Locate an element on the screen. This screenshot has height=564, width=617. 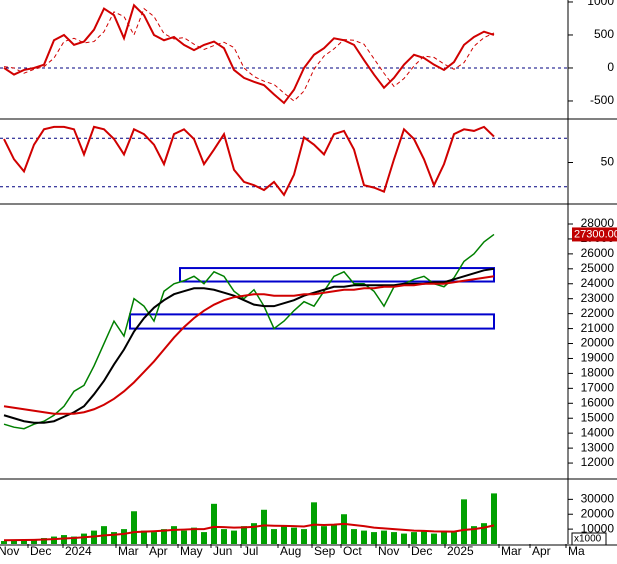
y-tick-label: 15000 is located at coordinates (598, 417).